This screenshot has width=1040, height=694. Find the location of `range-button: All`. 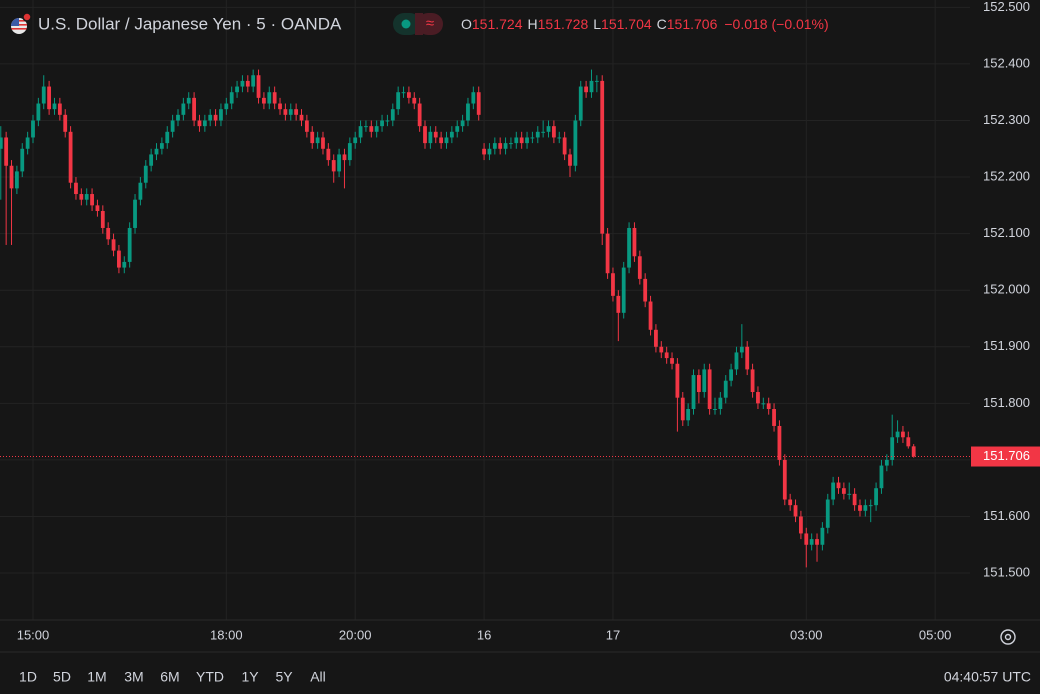

range-button: All is located at coordinates (318, 677).